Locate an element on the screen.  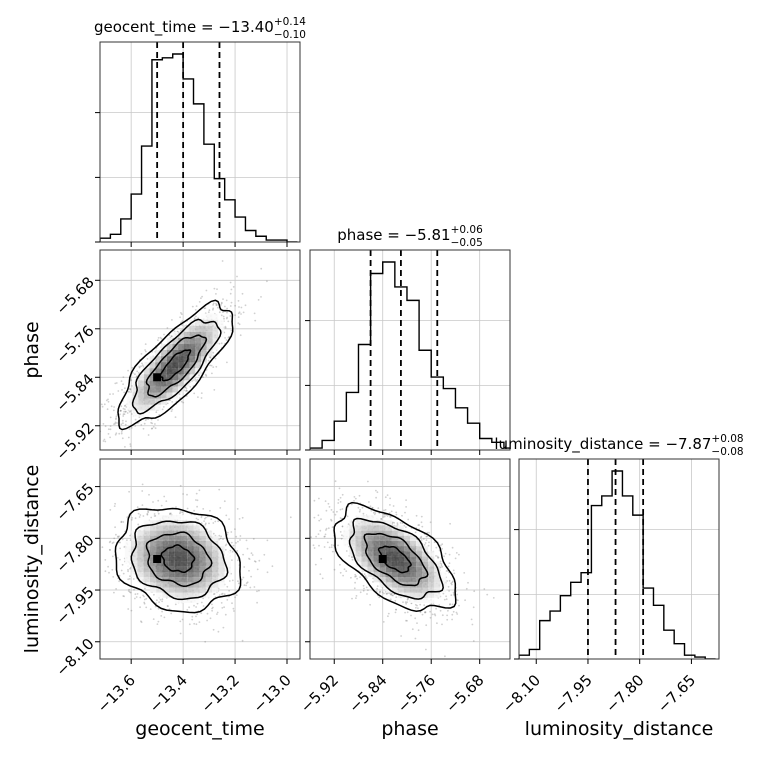
title-part: geocent_time = is located at coordinates (156, 27).